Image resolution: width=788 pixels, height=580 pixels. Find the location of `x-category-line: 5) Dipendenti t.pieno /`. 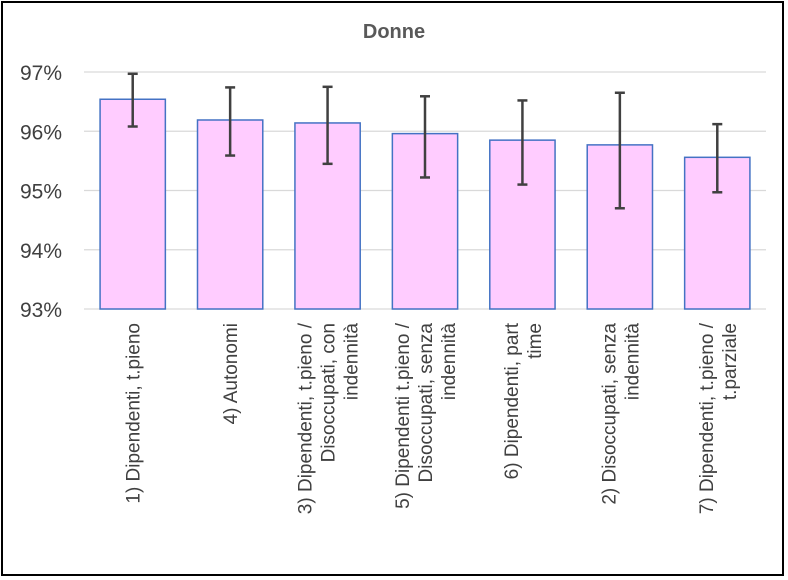

x-category-line: 5) Dipendenti t.pieno / is located at coordinates (403, 415).